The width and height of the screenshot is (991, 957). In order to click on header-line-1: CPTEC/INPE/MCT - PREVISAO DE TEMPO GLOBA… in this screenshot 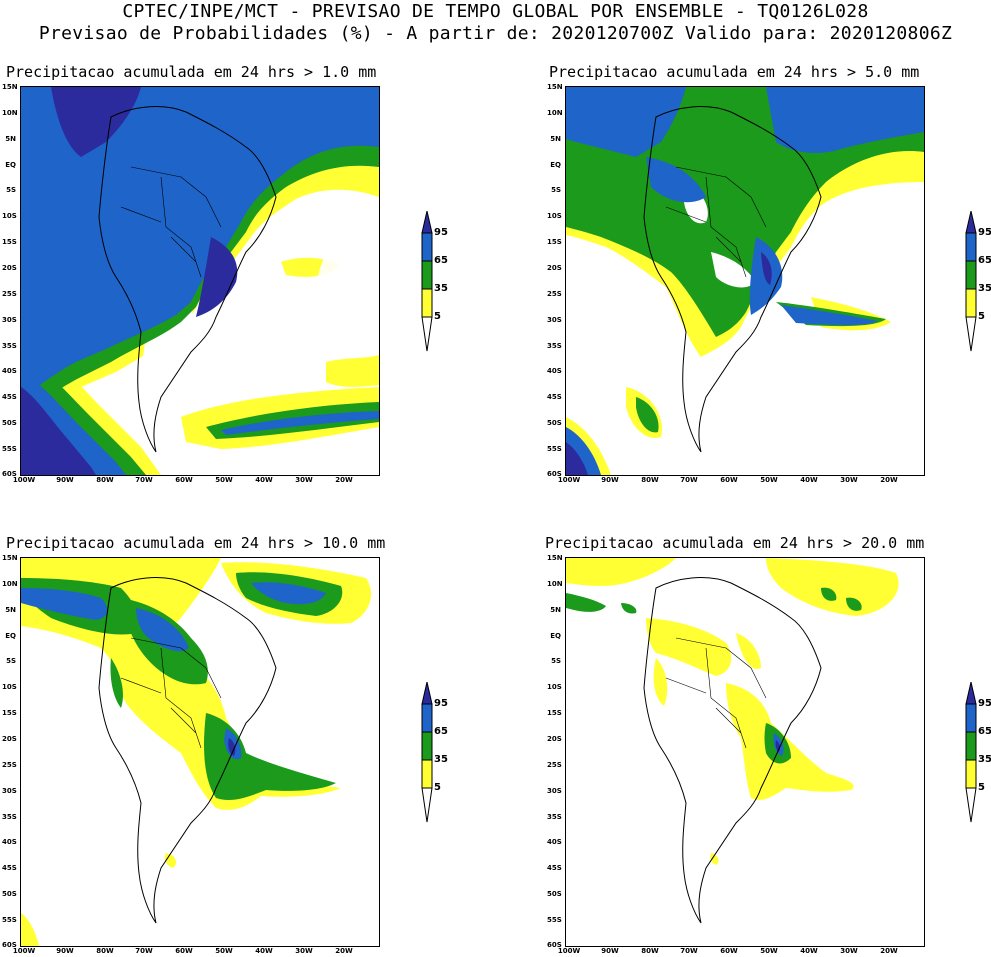, I will do `click(495, 11)`.